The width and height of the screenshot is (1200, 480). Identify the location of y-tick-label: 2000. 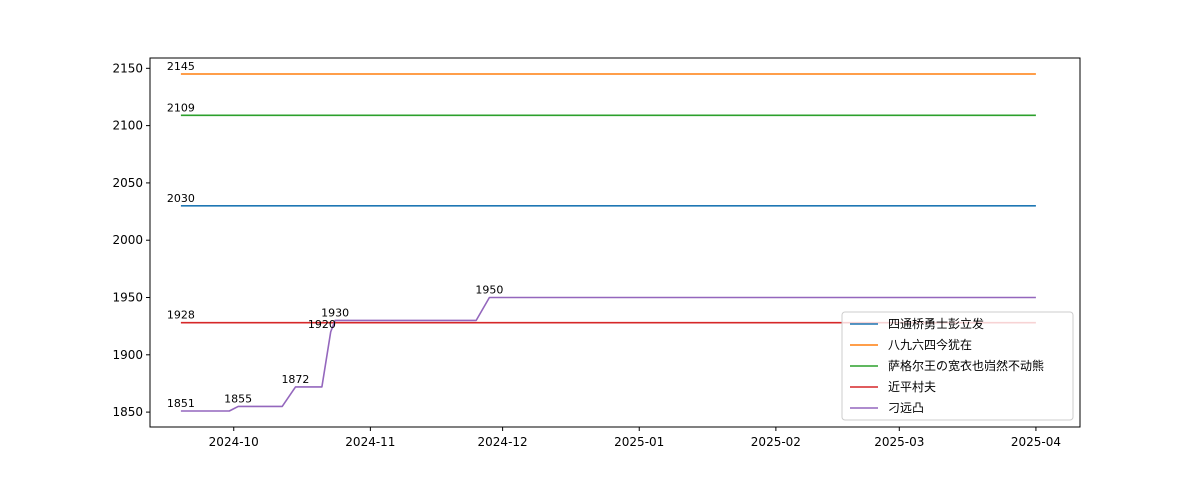
(127, 240).